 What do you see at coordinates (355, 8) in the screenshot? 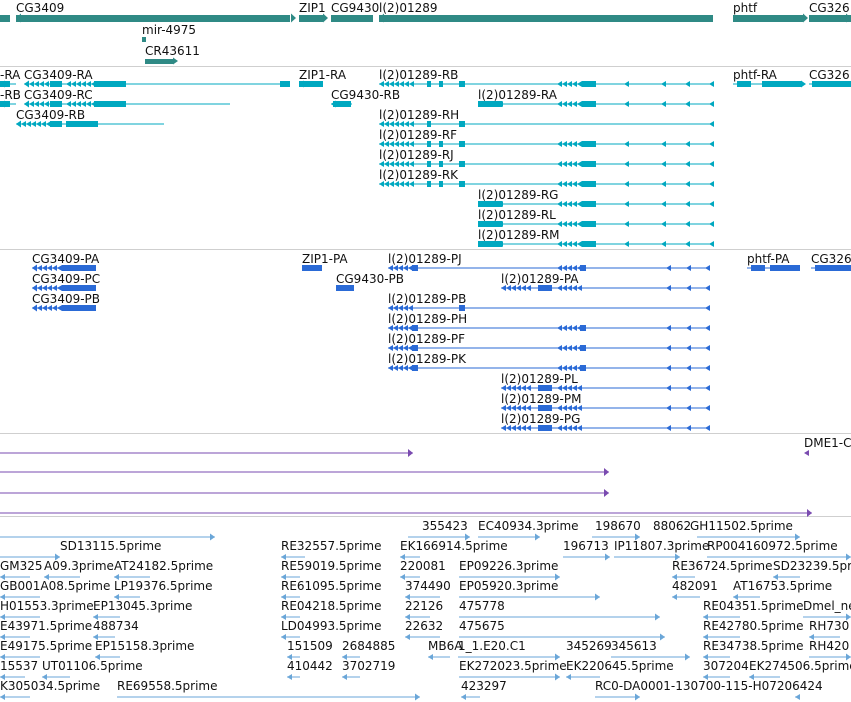
I see `gene-label-cg9430: CG9430` at bounding box center [355, 8].